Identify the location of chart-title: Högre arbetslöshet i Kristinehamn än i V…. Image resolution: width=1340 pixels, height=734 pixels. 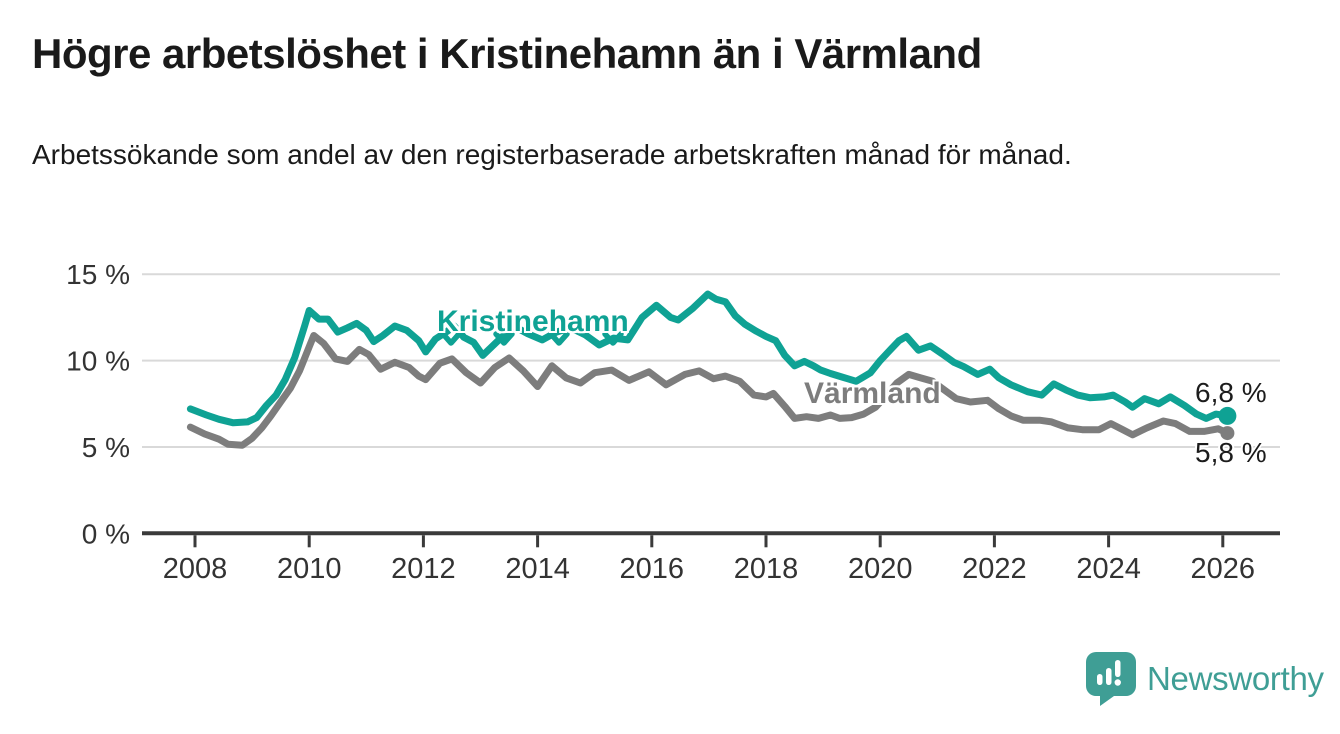
(507, 53).